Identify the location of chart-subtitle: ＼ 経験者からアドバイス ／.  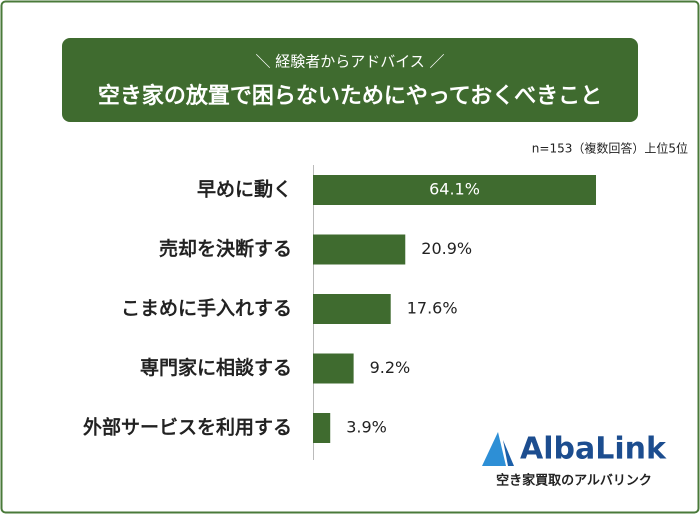
(349, 62).